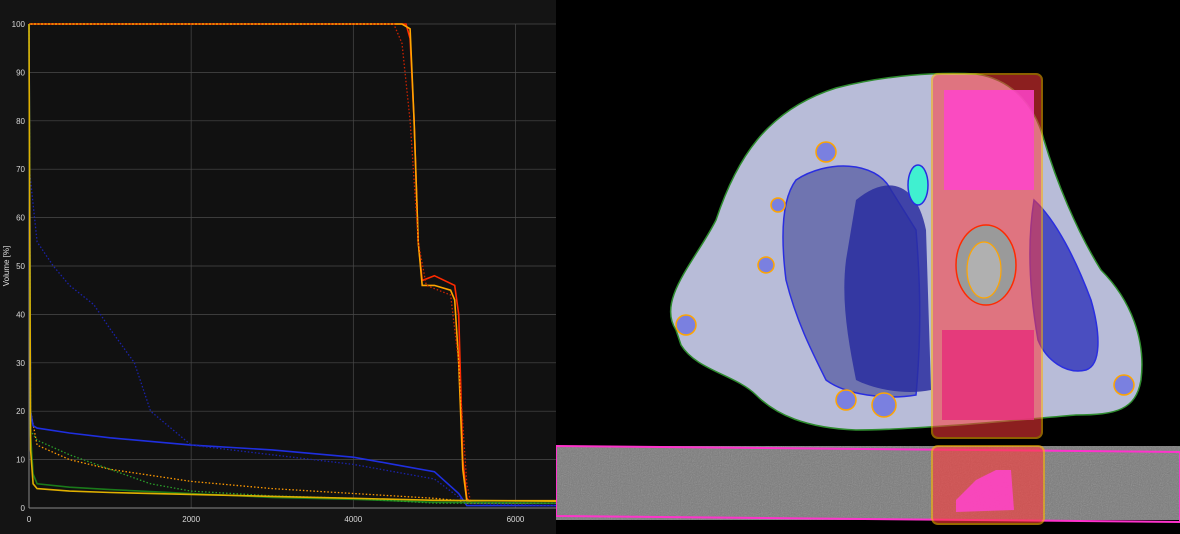 Image resolution: width=1180 pixels, height=534 pixels. I want to click on couch-texture, so click(868, 483).